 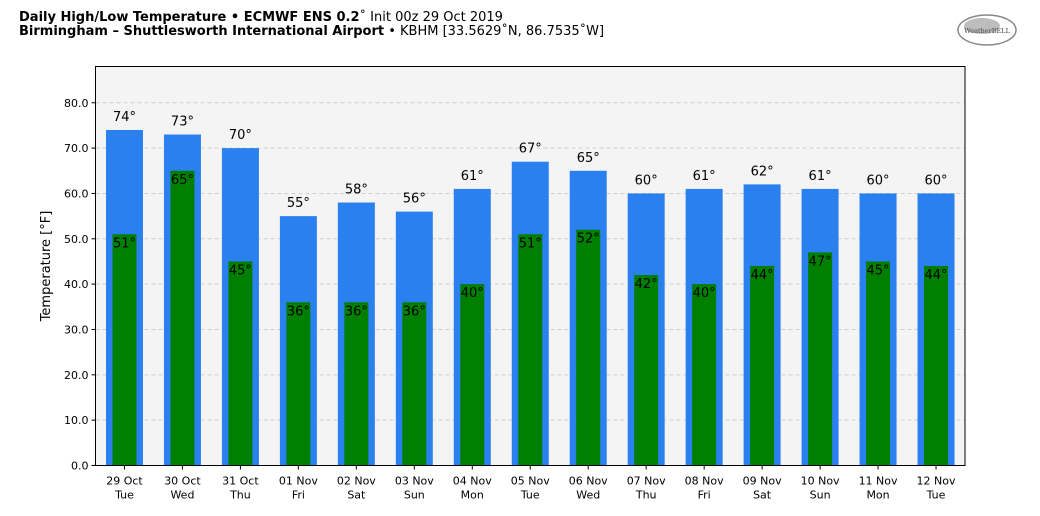 I want to click on x-tick-date: 11 Nov, so click(x=878, y=481).